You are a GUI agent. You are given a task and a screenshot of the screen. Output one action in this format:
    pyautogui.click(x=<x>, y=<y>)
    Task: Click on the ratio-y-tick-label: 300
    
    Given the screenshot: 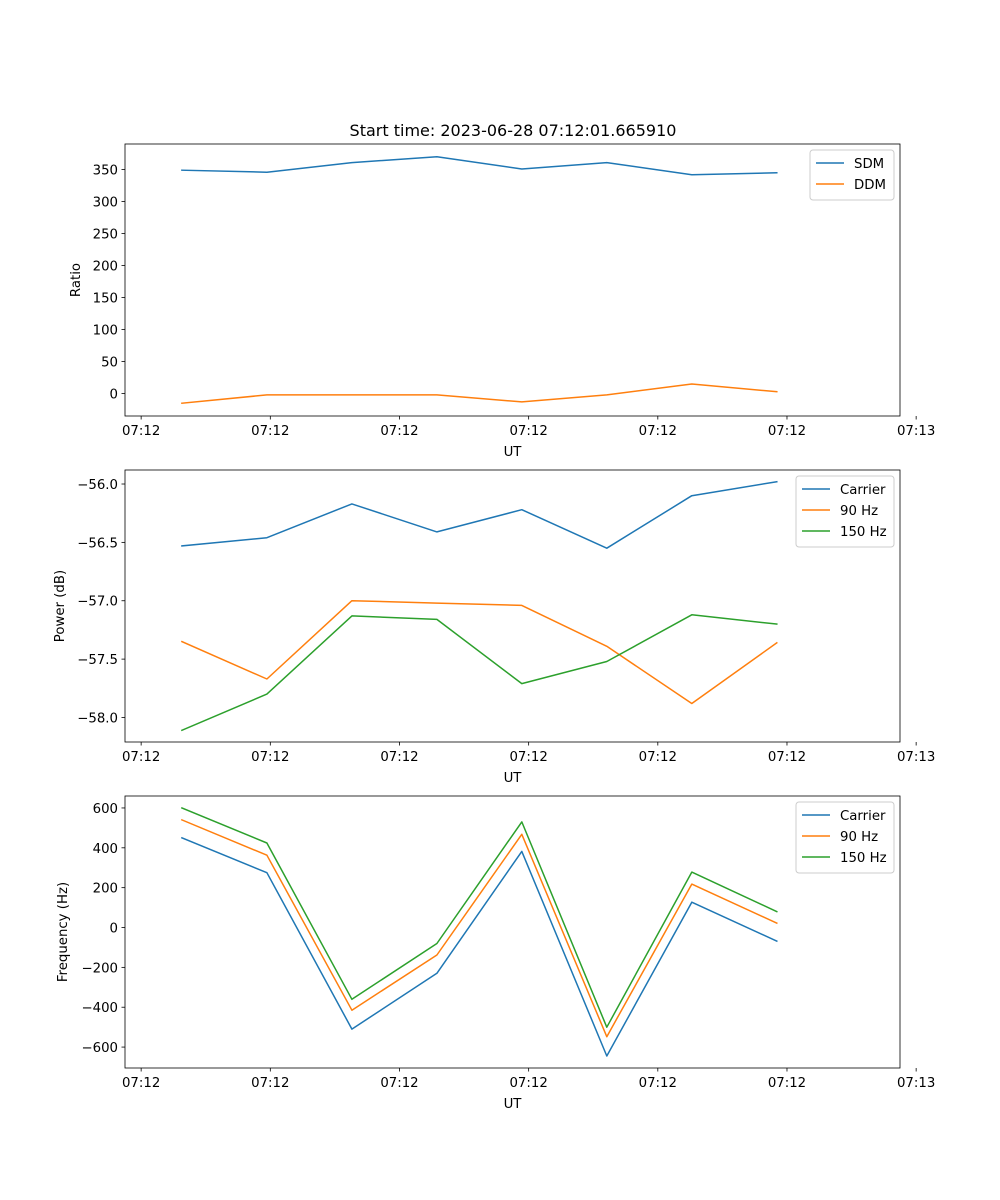 What is the action you would take?
    pyautogui.click(x=105, y=203)
    